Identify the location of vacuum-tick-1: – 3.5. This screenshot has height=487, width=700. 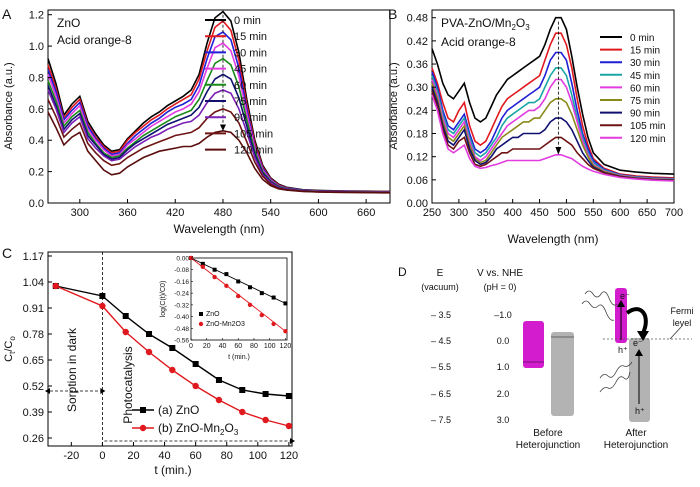
(441, 315).